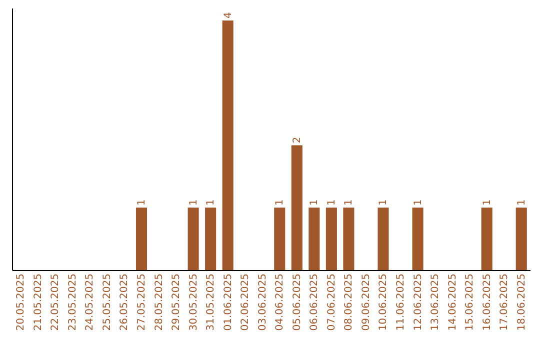 The height and width of the screenshot is (340, 540). I want to click on x-tick-label: 06.06.2025, so click(314, 302).